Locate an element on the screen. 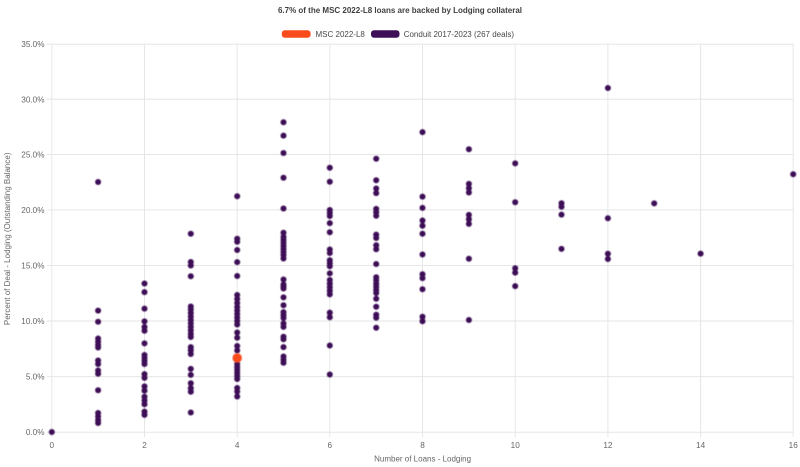 The height and width of the screenshot is (467, 800). svg-text: 30.0% is located at coordinates (32, 99).